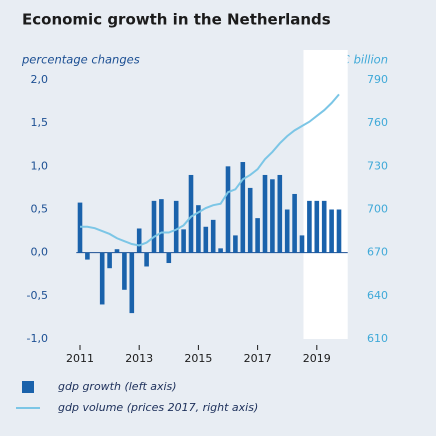 This screenshot has height=436, width=436. What do you see at coordinates (40, 209) in the screenshot?
I see `y-tick-label: 0,5` at bounding box center [40, 209].